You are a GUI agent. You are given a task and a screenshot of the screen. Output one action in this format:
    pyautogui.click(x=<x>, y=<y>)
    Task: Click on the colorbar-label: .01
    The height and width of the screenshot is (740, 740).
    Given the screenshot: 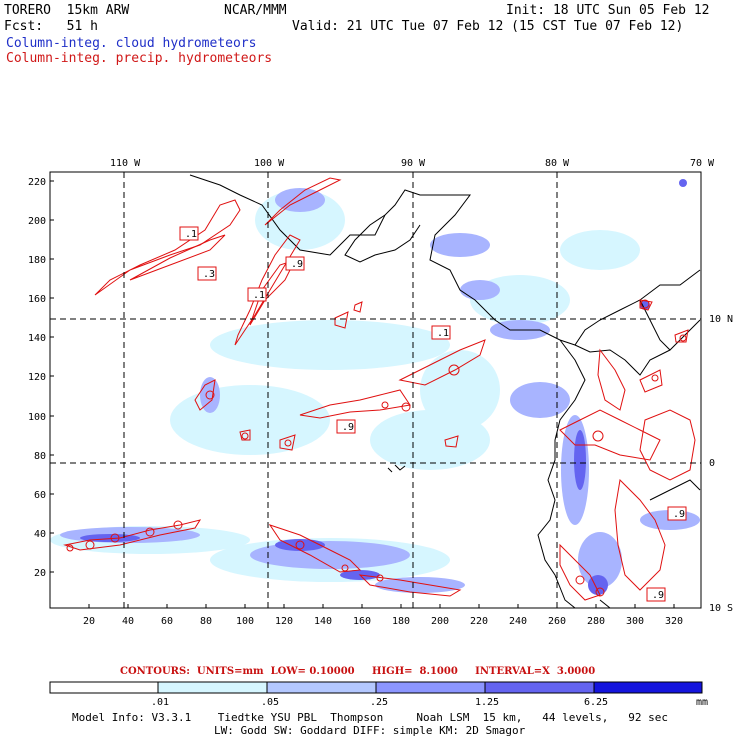 What is the action you would take?
    pyautogui.click(x=160, y=702)
    